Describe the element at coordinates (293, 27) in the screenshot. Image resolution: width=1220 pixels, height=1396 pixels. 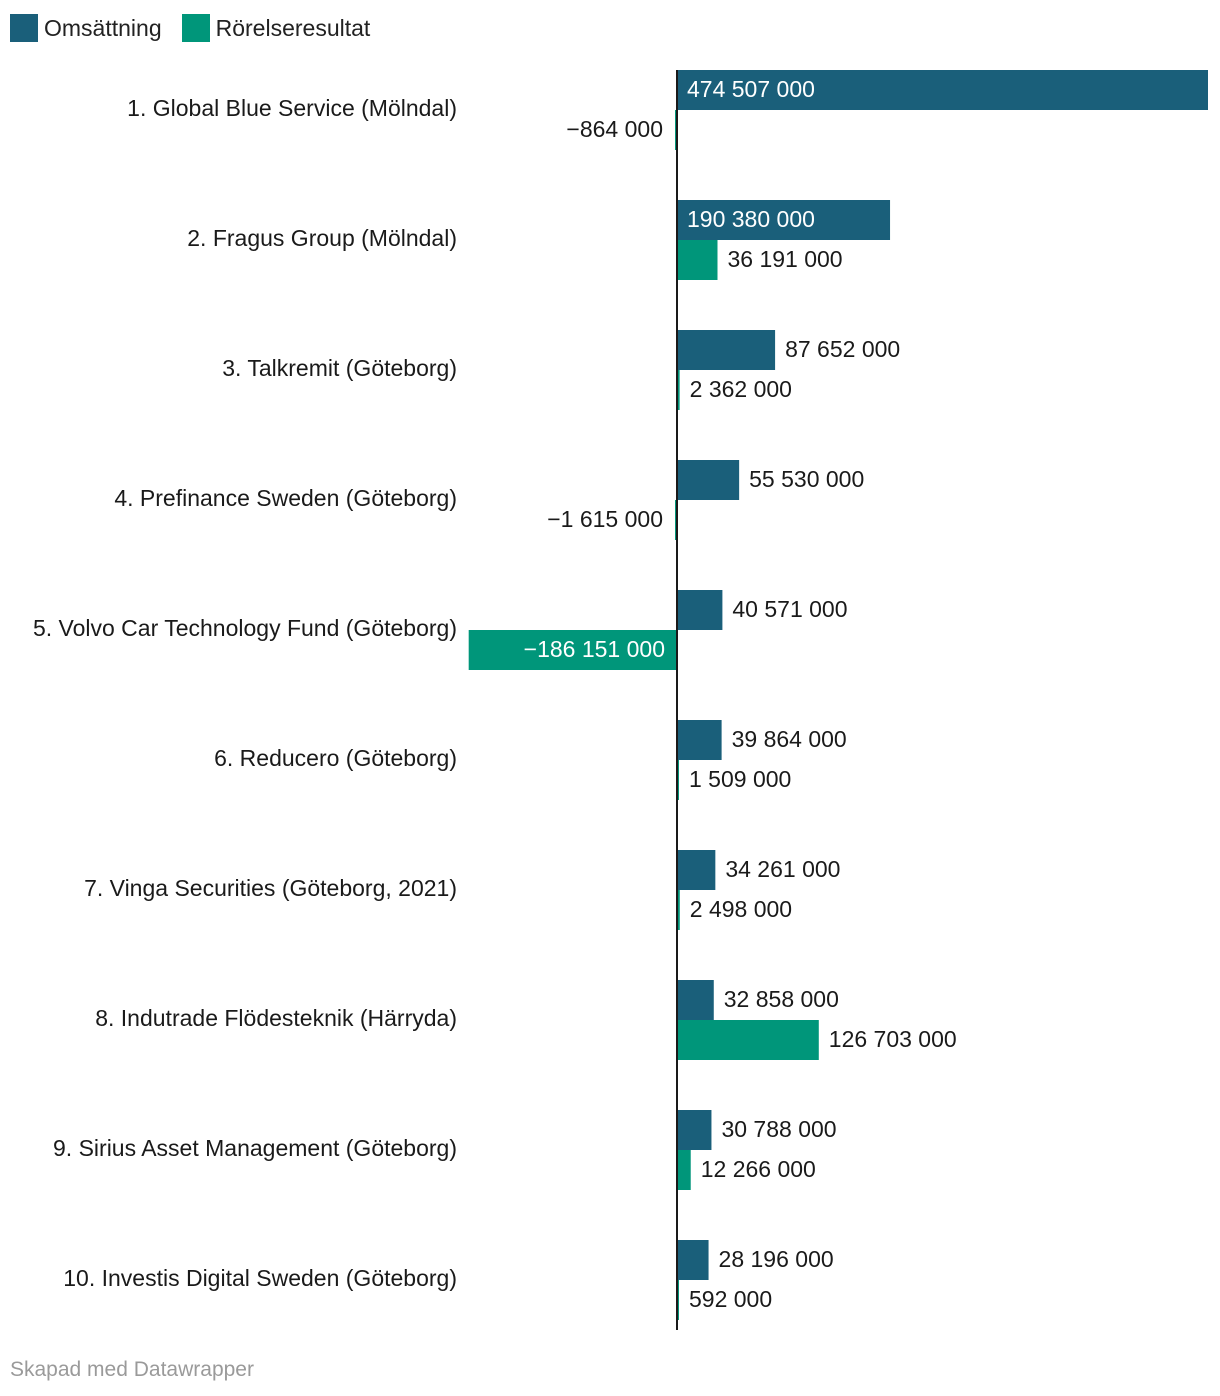
I see `legend-label-rorelseresultat: Rörelseresultat` at that location.